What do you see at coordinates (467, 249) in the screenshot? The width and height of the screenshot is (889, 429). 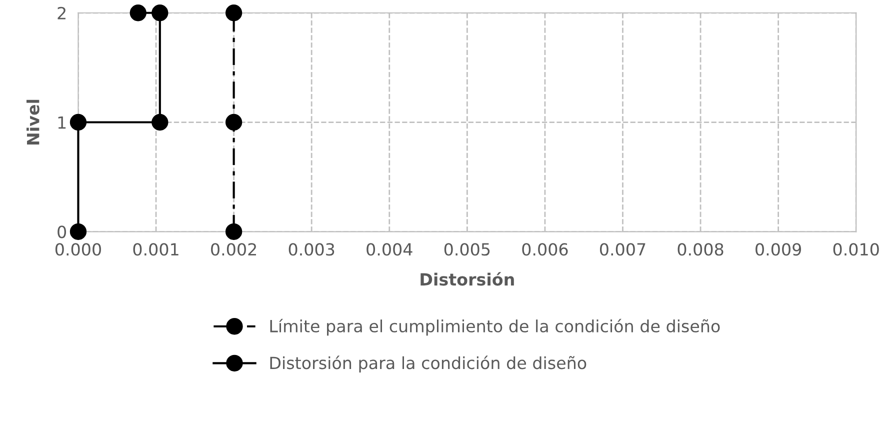 I see `x-tick-label: 0.005` at bounding box center [467, 249].